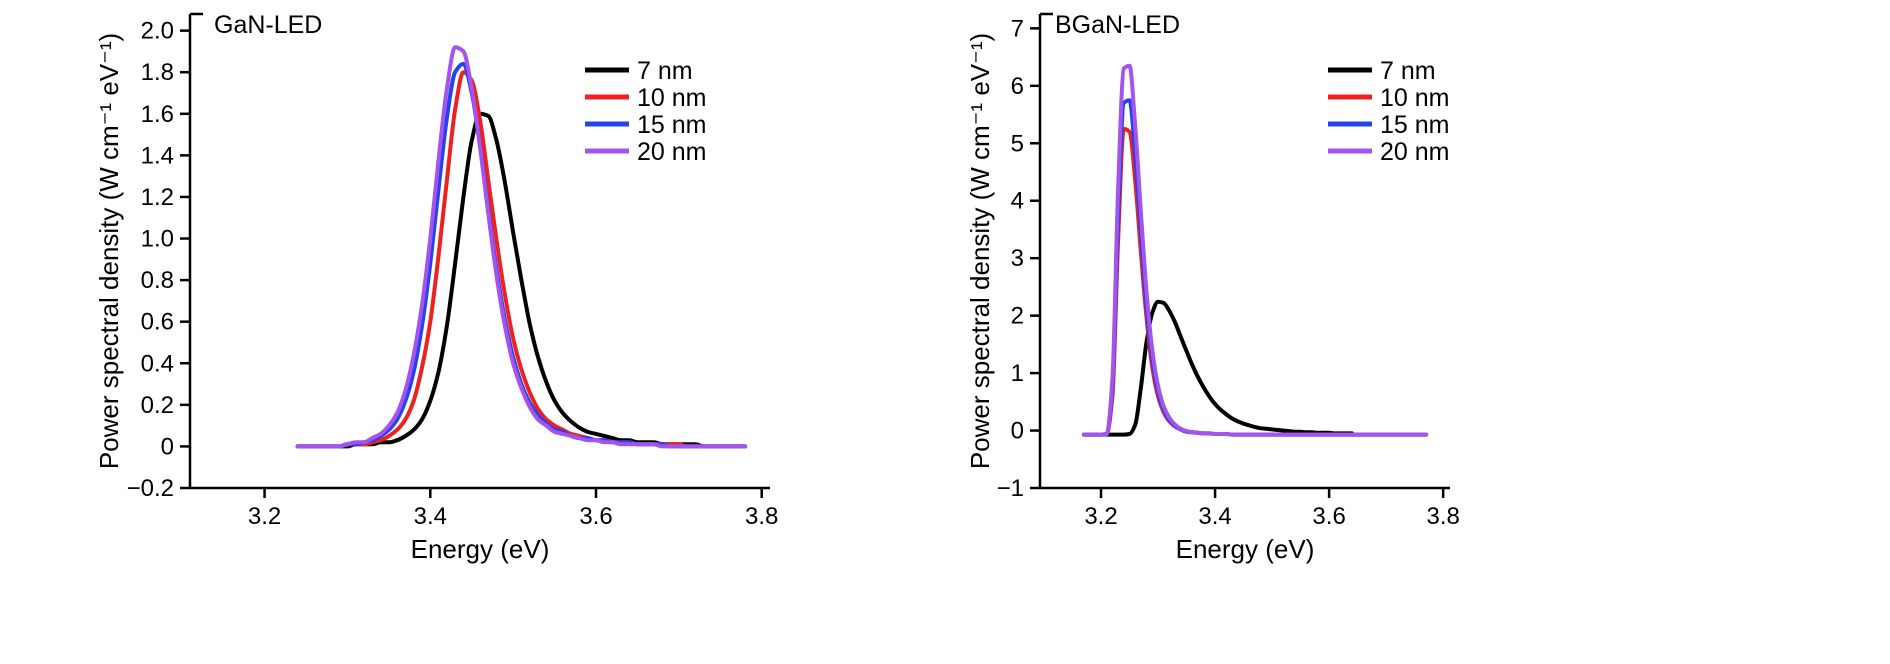 The image size is (1890, 664). What do you see at coordinates (157, 72) in the screenshot?
I see `y-tick-label: 1.8` at bounding box center [157, 72].